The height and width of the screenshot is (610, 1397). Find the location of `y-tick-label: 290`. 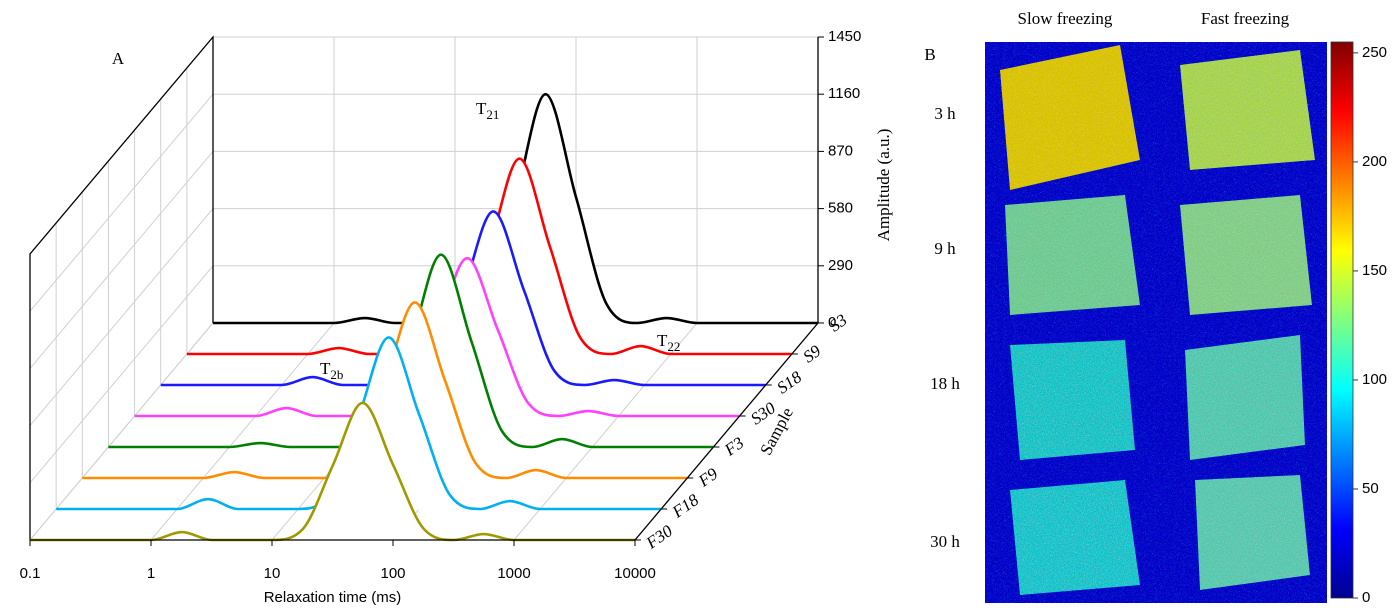

y-tick-label: 290 is located at coordinates (840, 265).